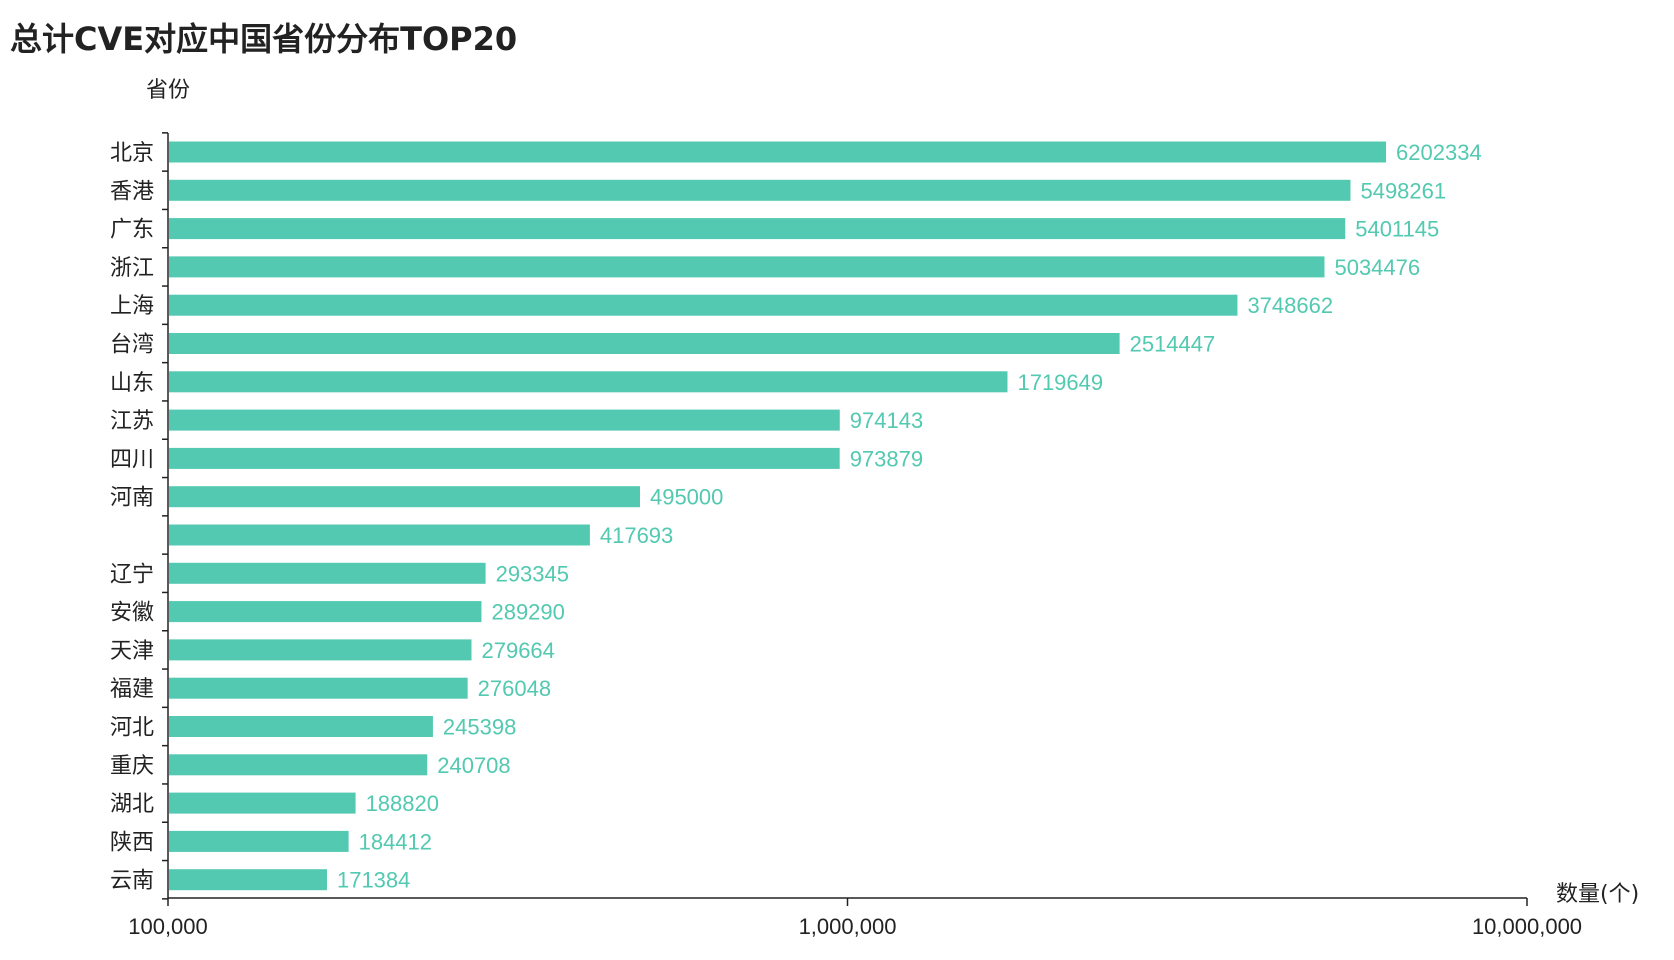  I want to click on data-label: 417693, so click(636, 535).